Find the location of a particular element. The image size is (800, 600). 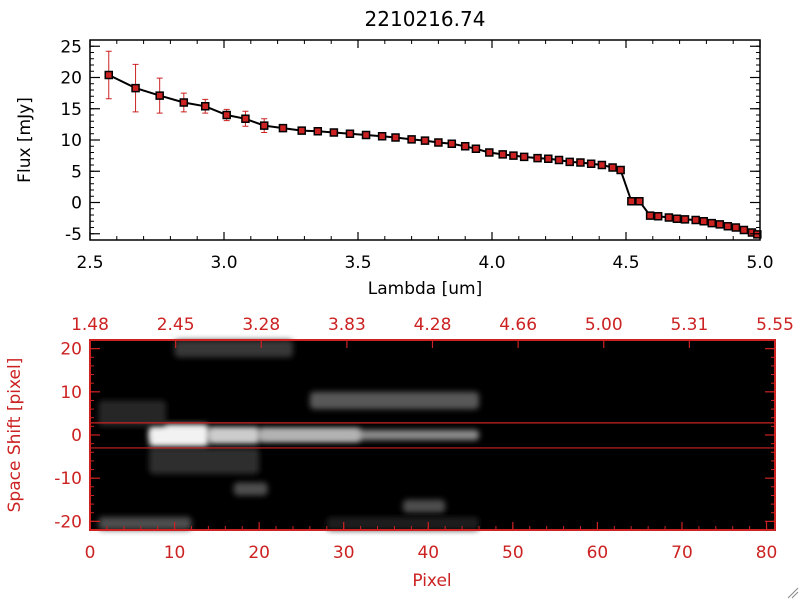

resize-grip-icon is located at coordinates (793, 593).